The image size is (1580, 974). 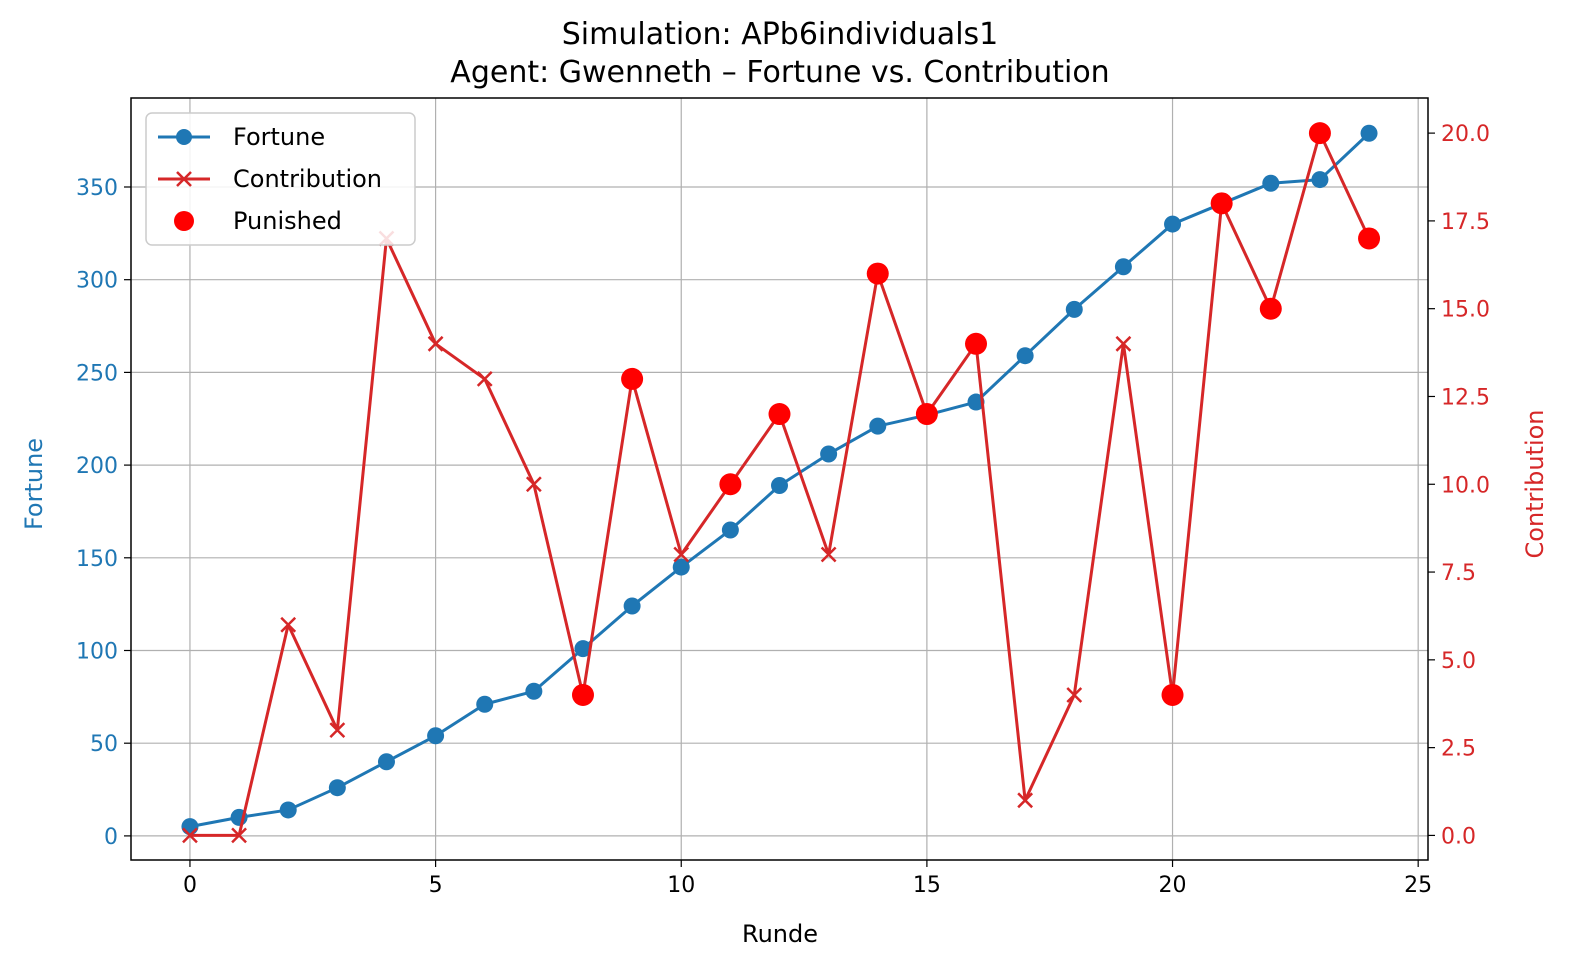 I want to click on left-tick-label: 150, so click(x=97, y=559).